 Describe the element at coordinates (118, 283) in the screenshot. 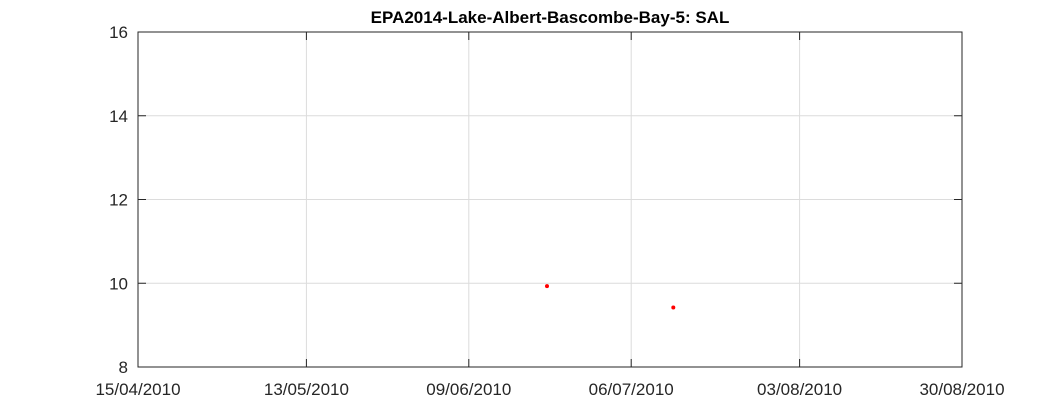

I see `y-tick-label: 10` at that location.